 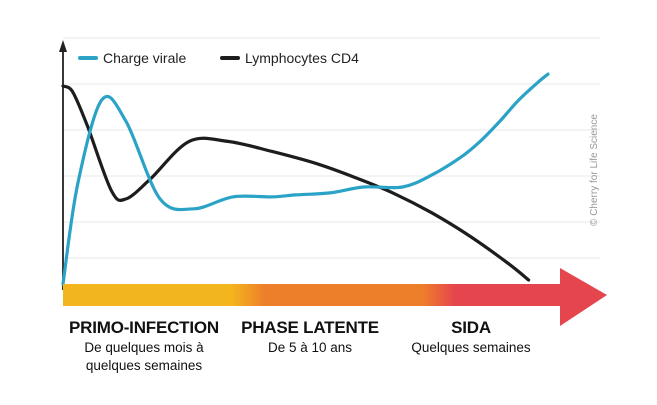 What do you see at coordinates (63, 165) in the screenshot?
I see `axis-layer` at bounding box center [63, 165].